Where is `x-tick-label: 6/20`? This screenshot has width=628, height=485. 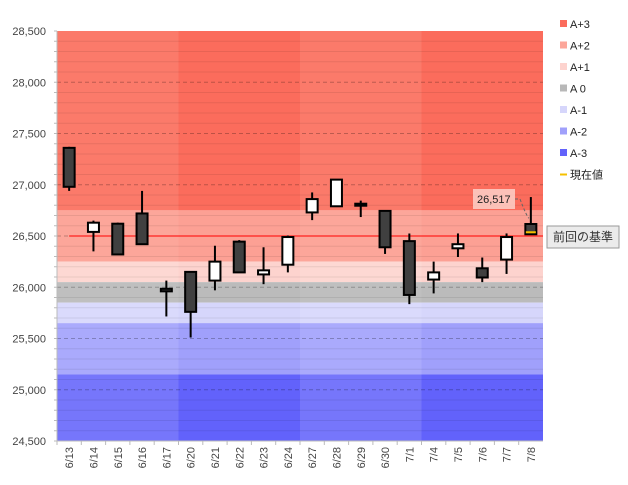
x-tick-label: 6/20 is located at coordinates (192, 457).